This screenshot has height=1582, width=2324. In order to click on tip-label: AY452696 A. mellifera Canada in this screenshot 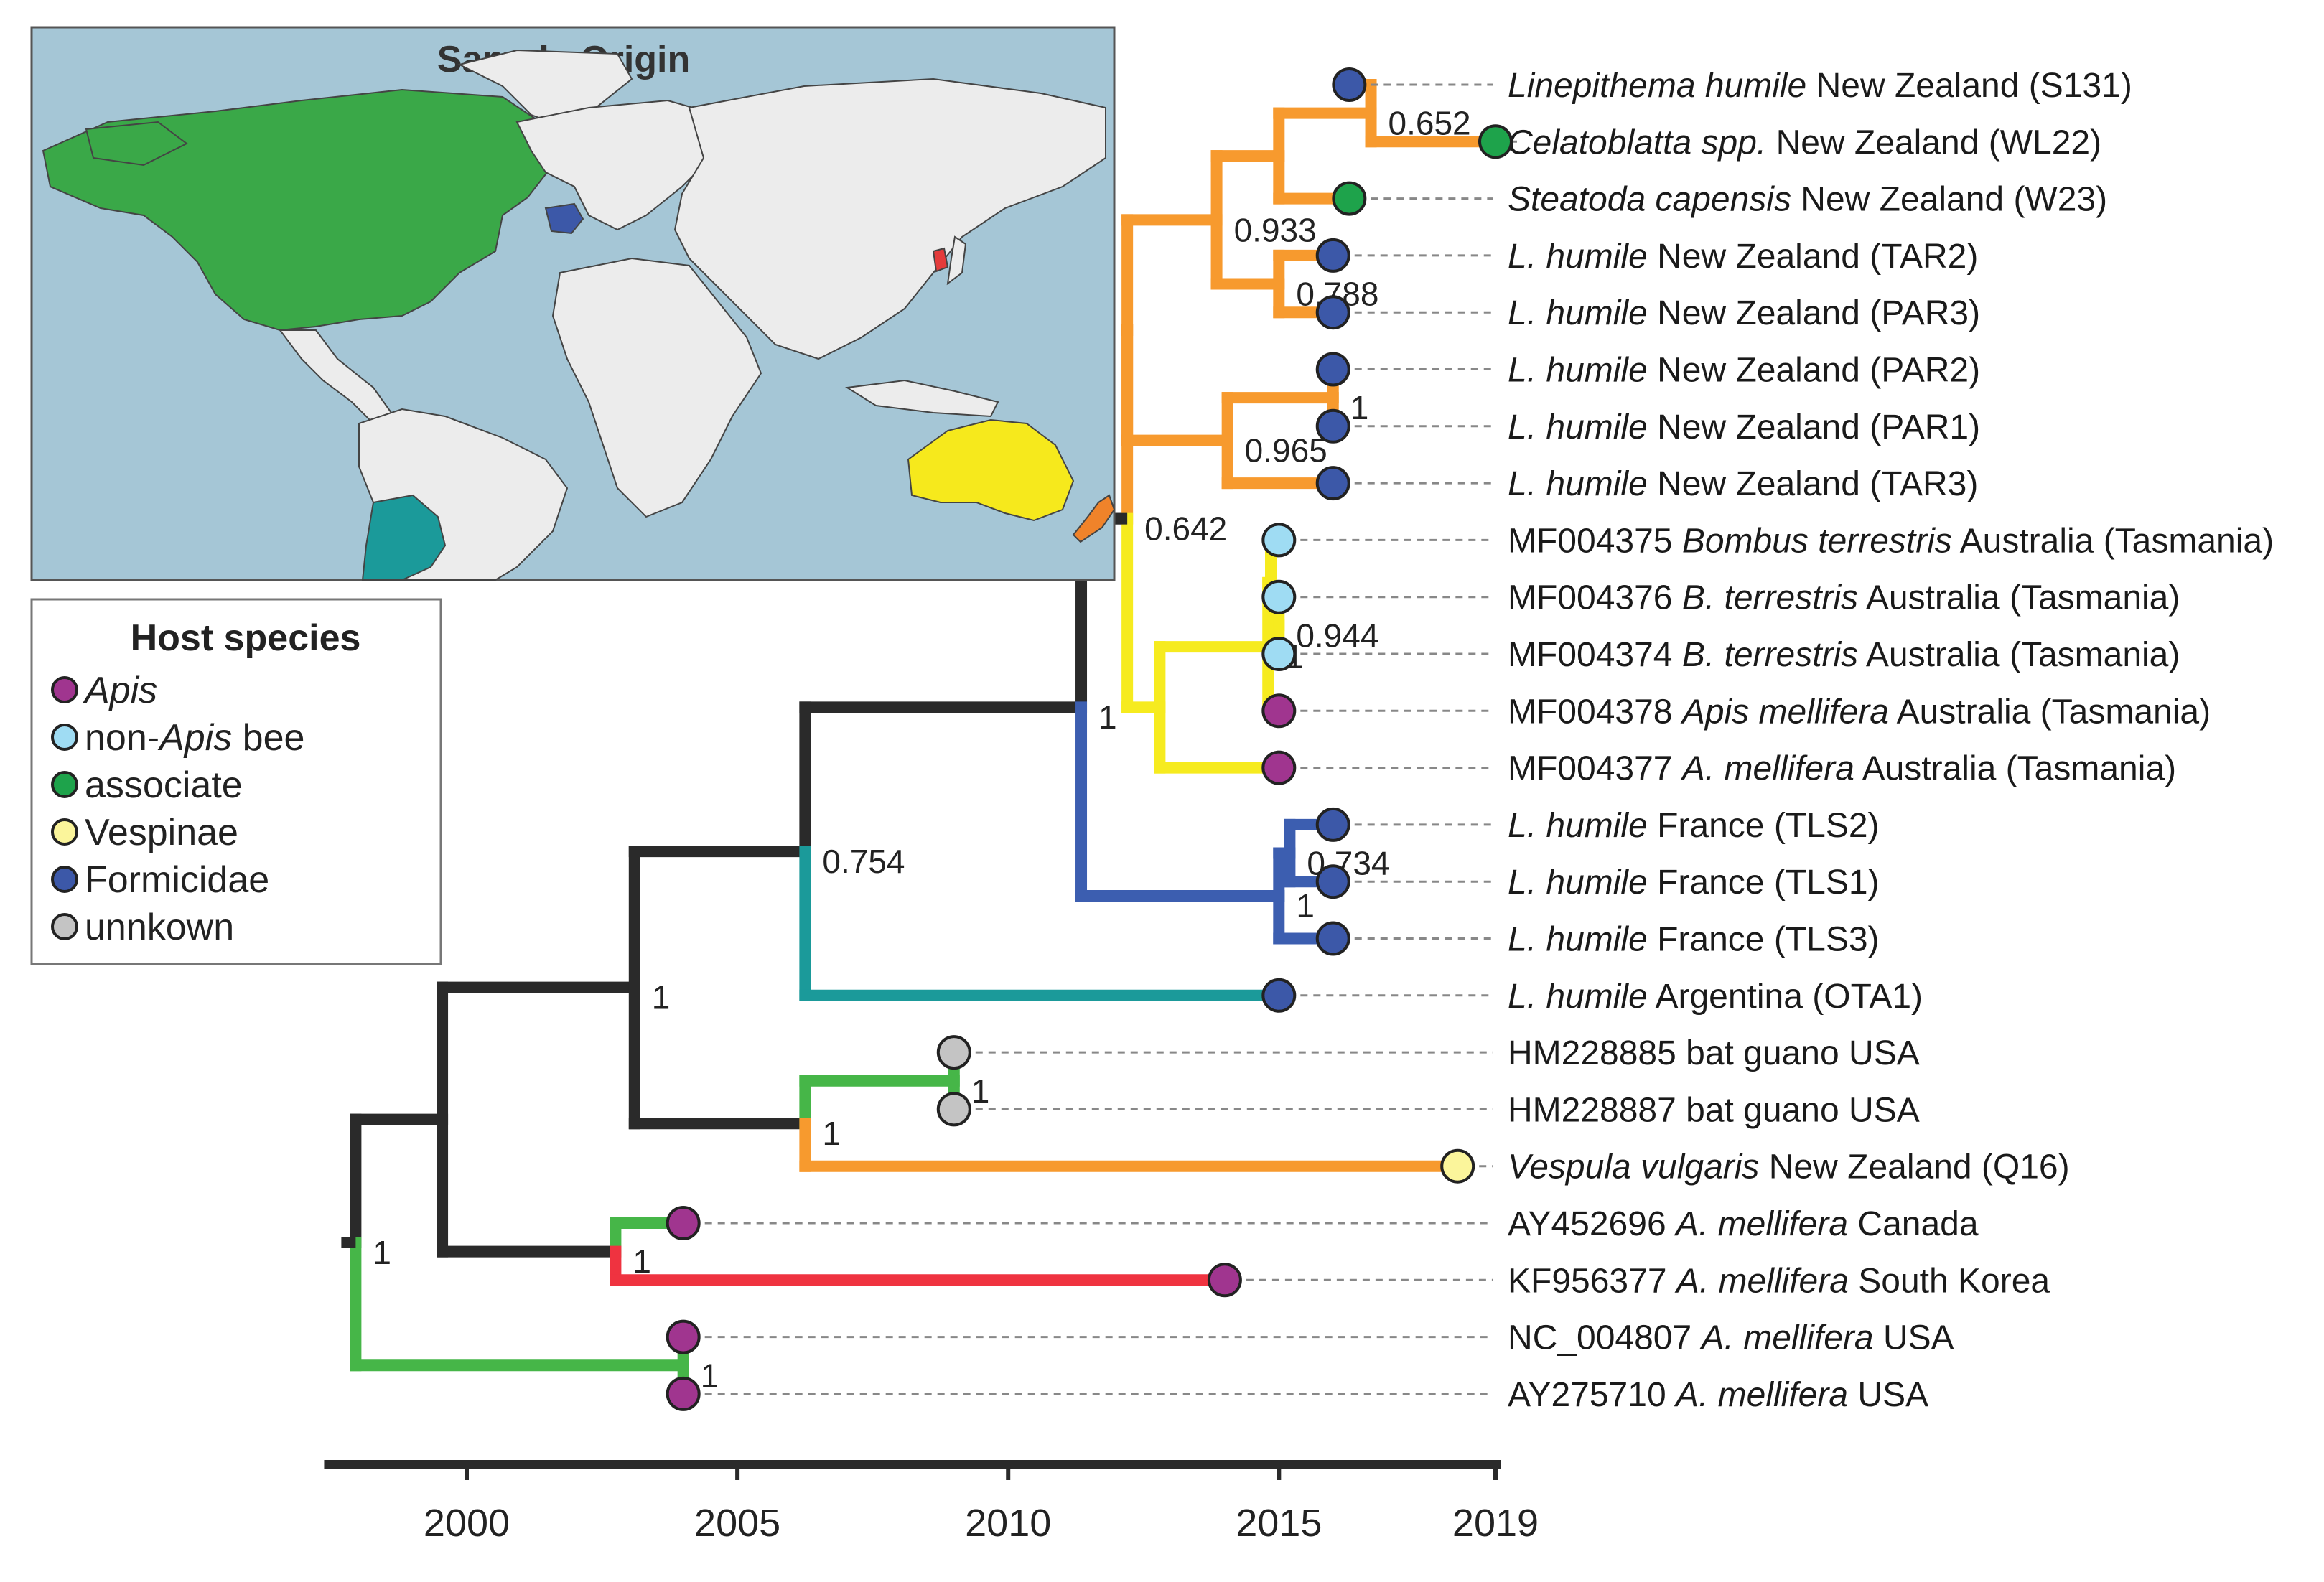, I will do `click(1743, 1224)`.